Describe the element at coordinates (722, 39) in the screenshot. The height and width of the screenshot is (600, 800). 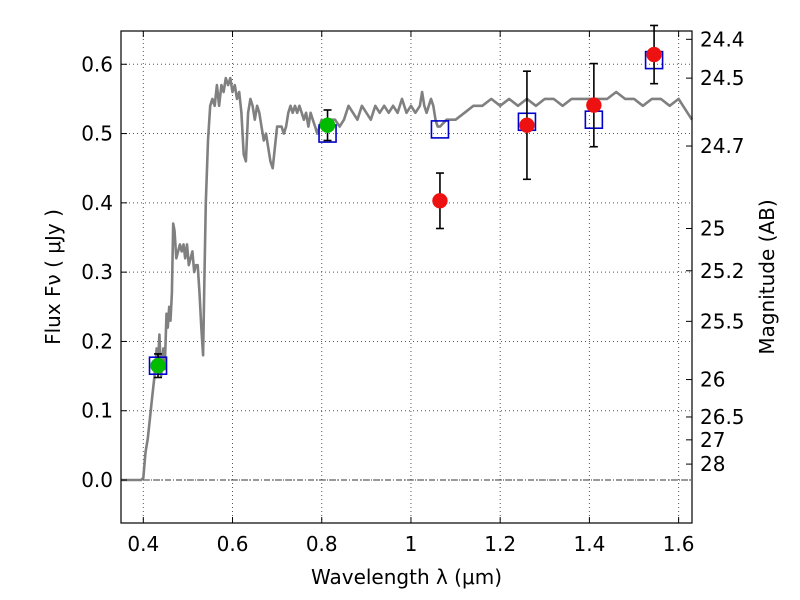
I see `y2-tick-label: 24.4` at that location.